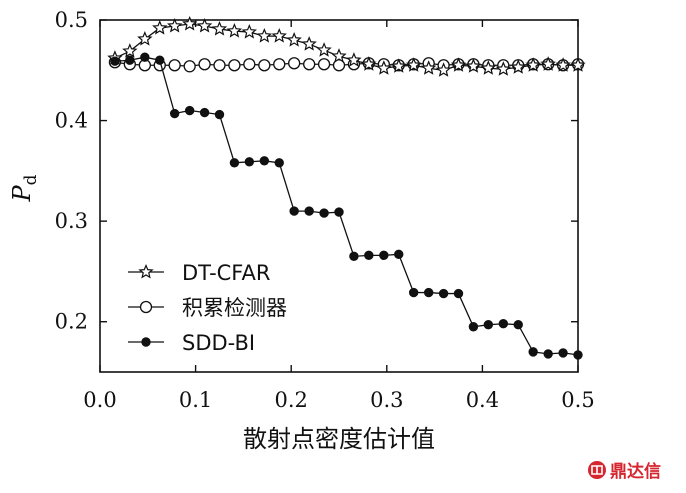  Describe the element at coordinates (31, 179) in the screenshot. I see `y-axis-title-subscript: d` at that location.